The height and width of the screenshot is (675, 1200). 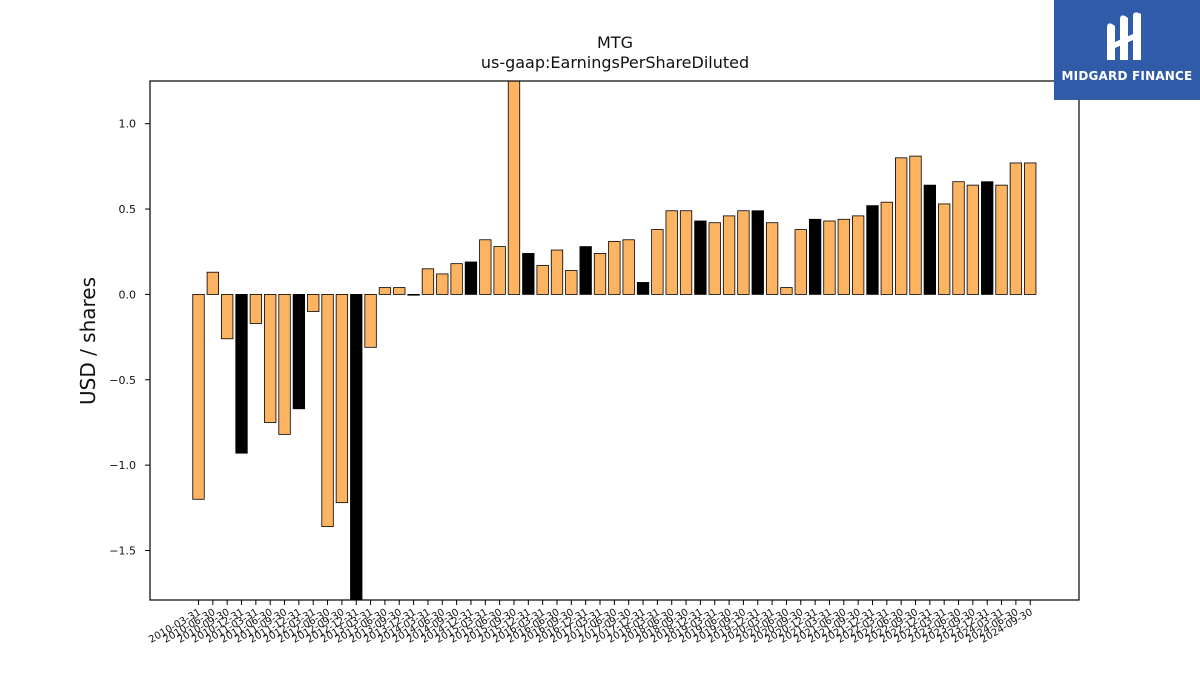 I want to click on chart-title: MTG, so click(x=615, y=42).